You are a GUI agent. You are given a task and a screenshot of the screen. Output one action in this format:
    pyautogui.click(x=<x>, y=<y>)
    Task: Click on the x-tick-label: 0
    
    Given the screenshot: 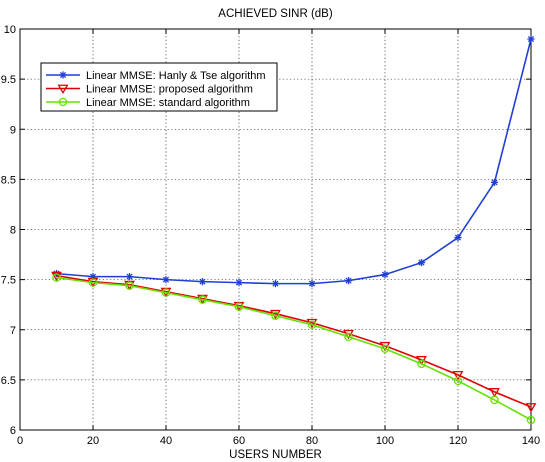 What is the action you would take?
    pyautogui.click(x=20, y=441)
    